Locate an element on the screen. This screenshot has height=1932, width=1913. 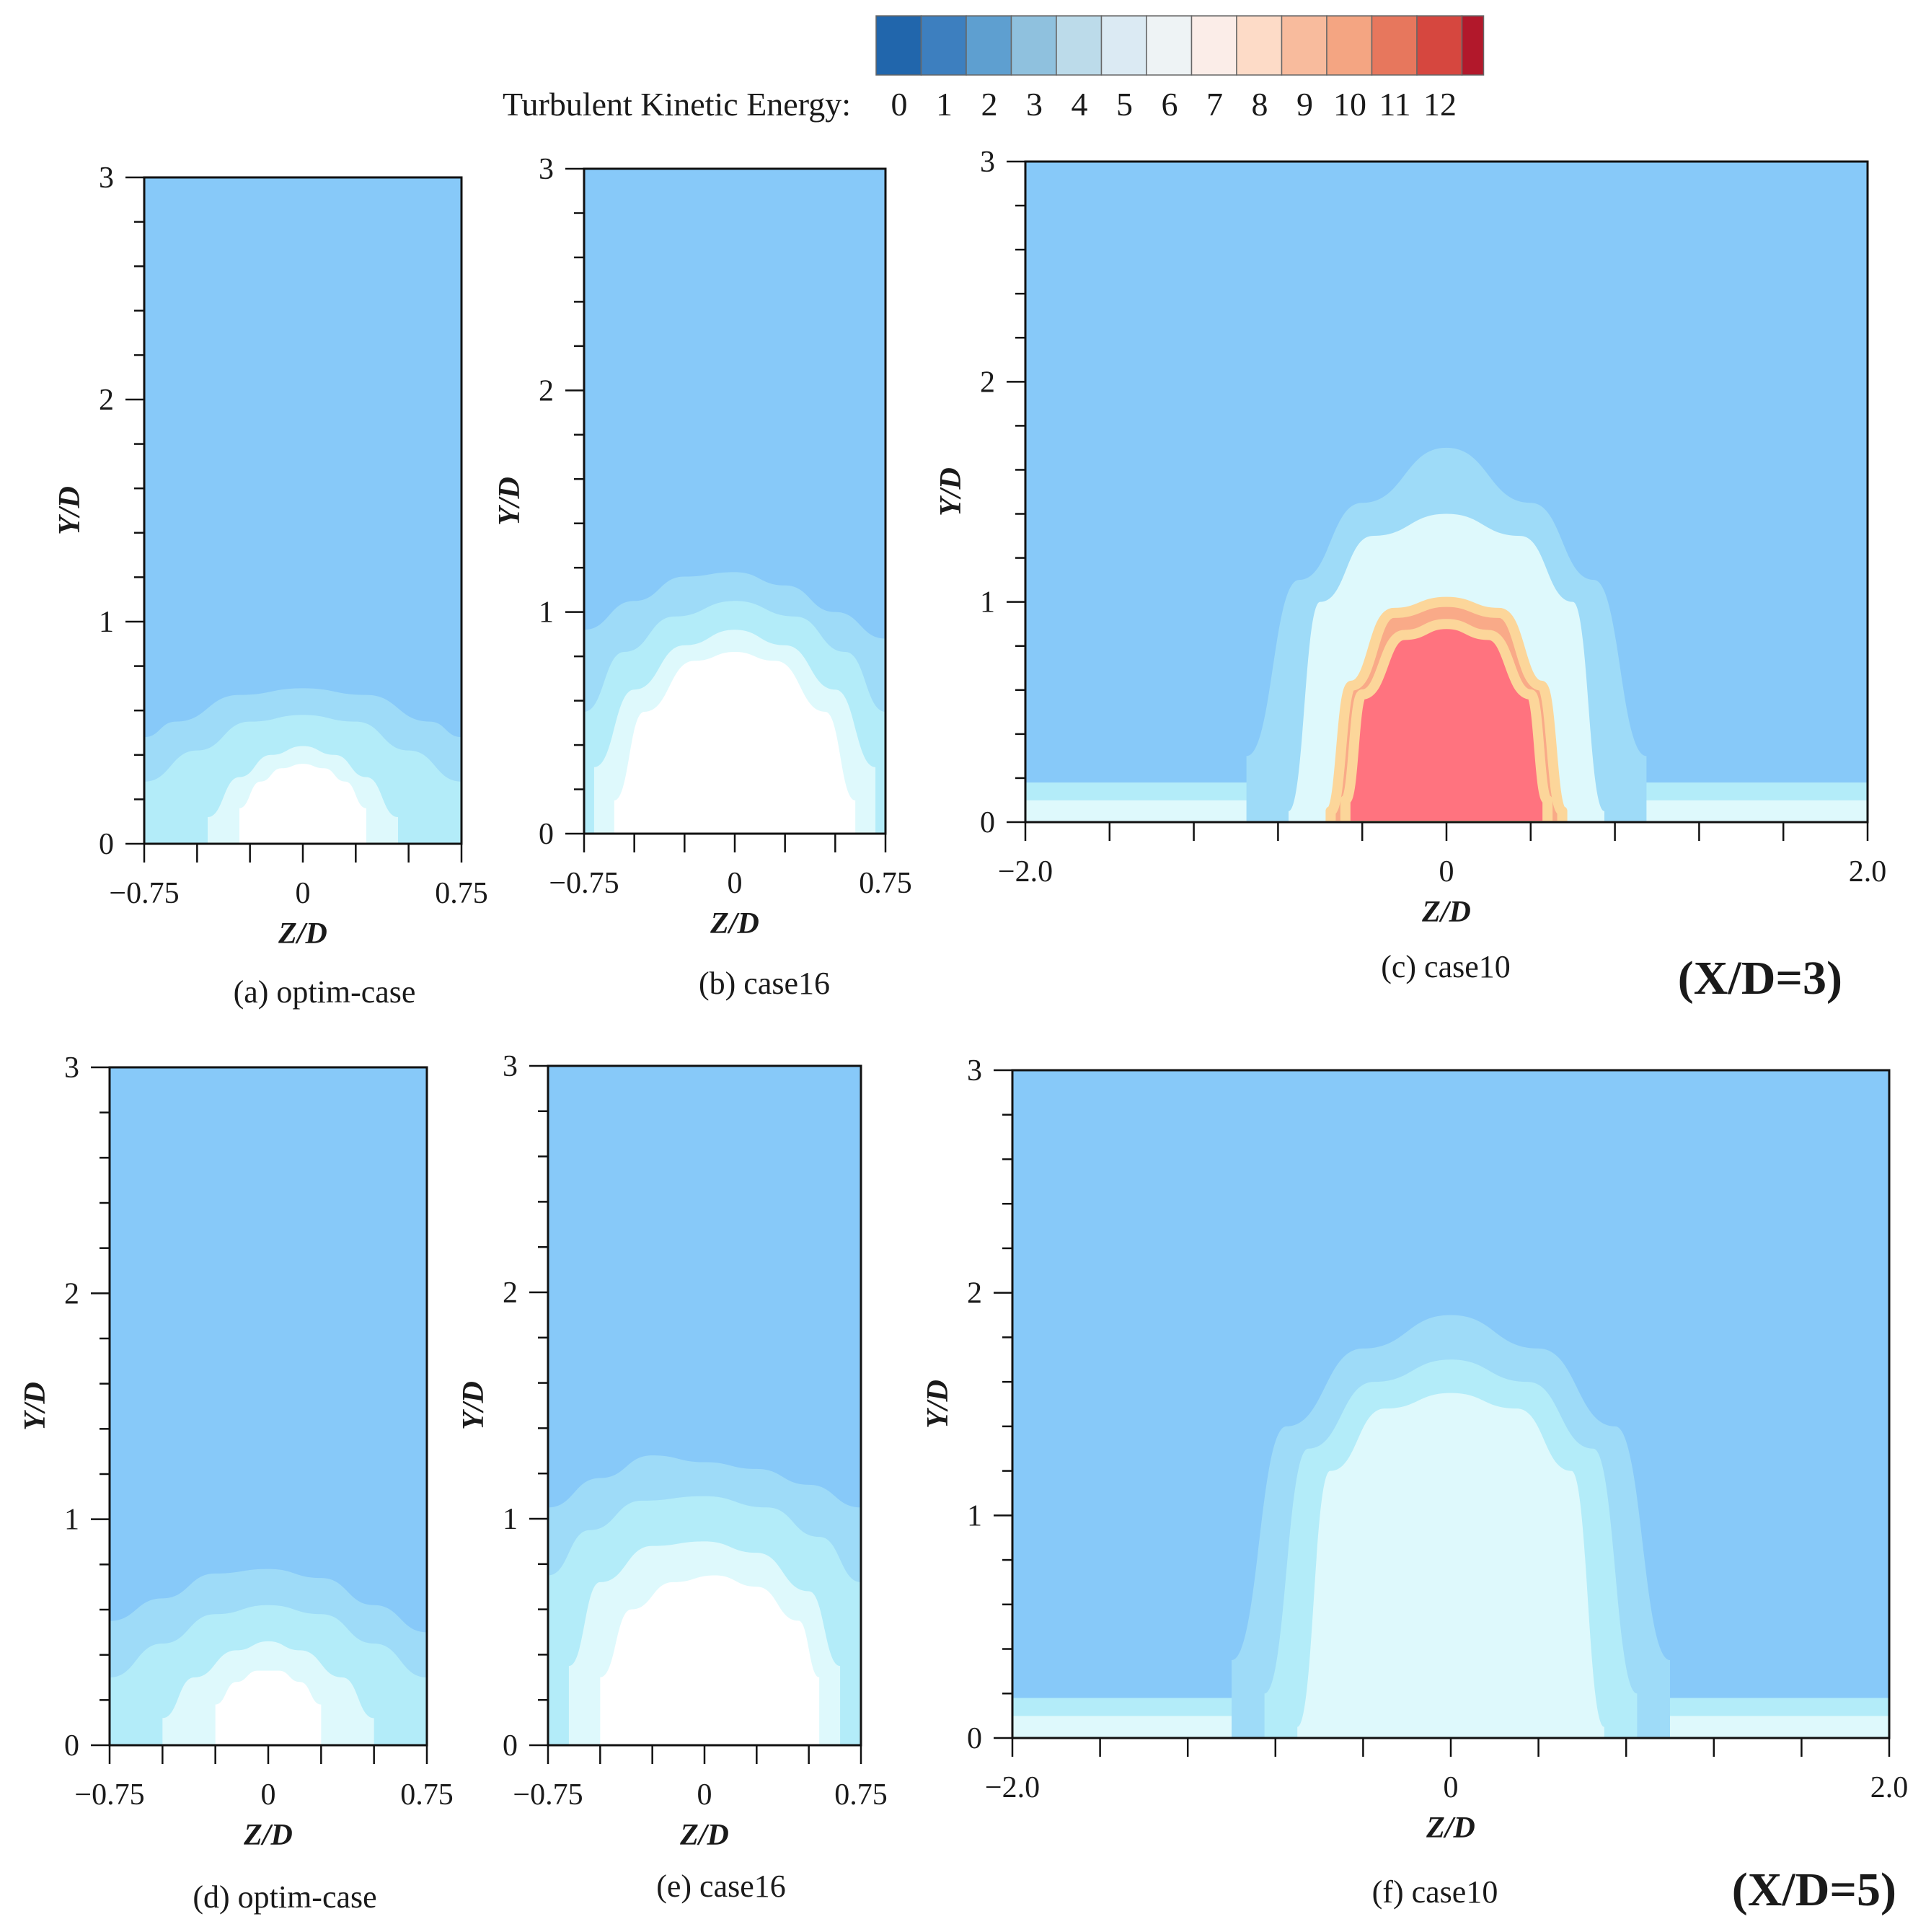
colorbar-tick-label: 4 is located at coordinates (1080, 104).